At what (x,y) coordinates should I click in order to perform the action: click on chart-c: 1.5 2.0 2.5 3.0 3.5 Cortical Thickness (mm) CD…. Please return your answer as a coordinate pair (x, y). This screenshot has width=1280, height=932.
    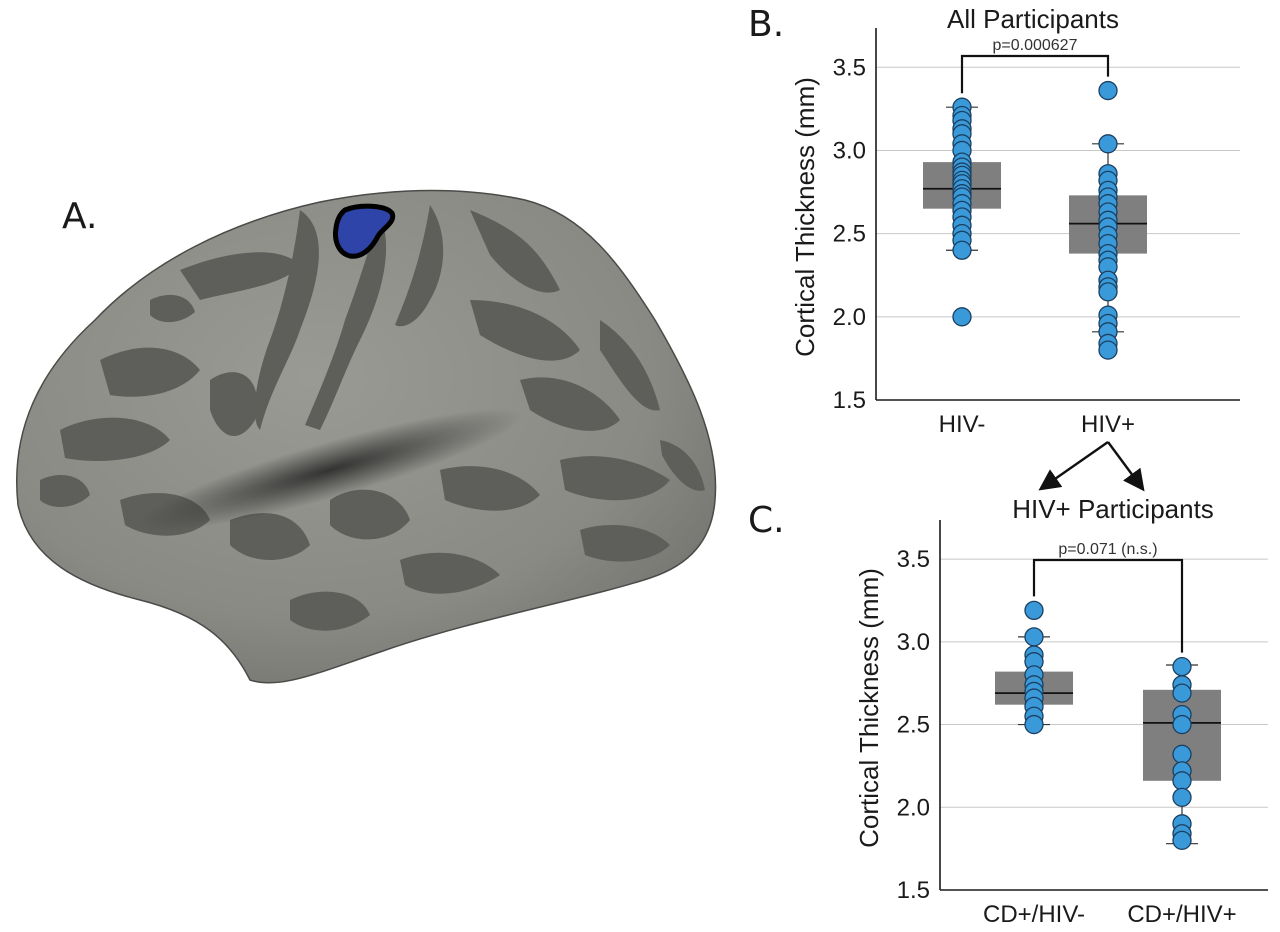
    Looking at the image, I should click on (1061, 724).